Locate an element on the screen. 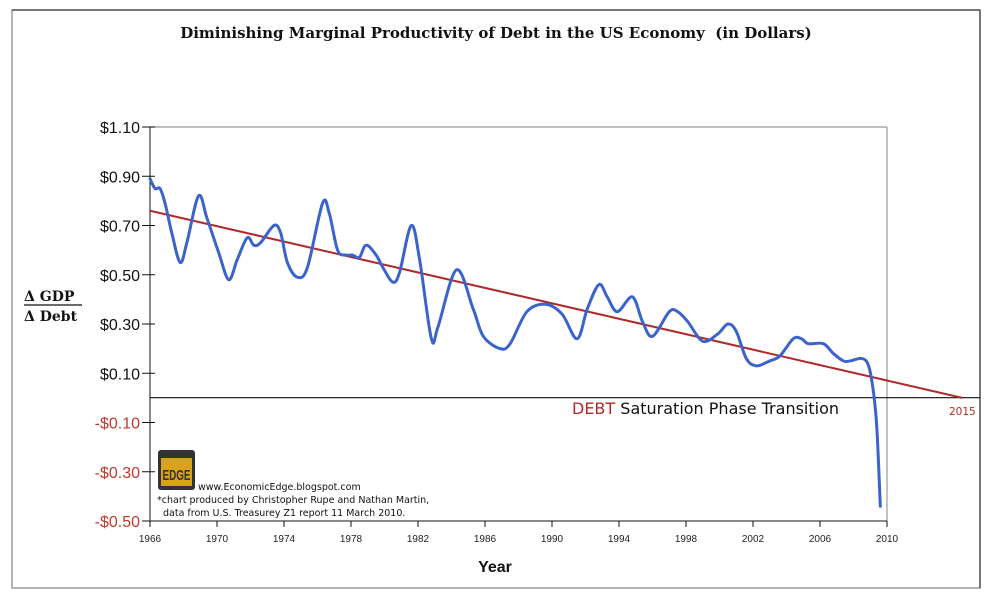 This screenshot has height=600, width=991. annotation: DEBT Saturation Phase Transition is located at coordinates (705, 408).